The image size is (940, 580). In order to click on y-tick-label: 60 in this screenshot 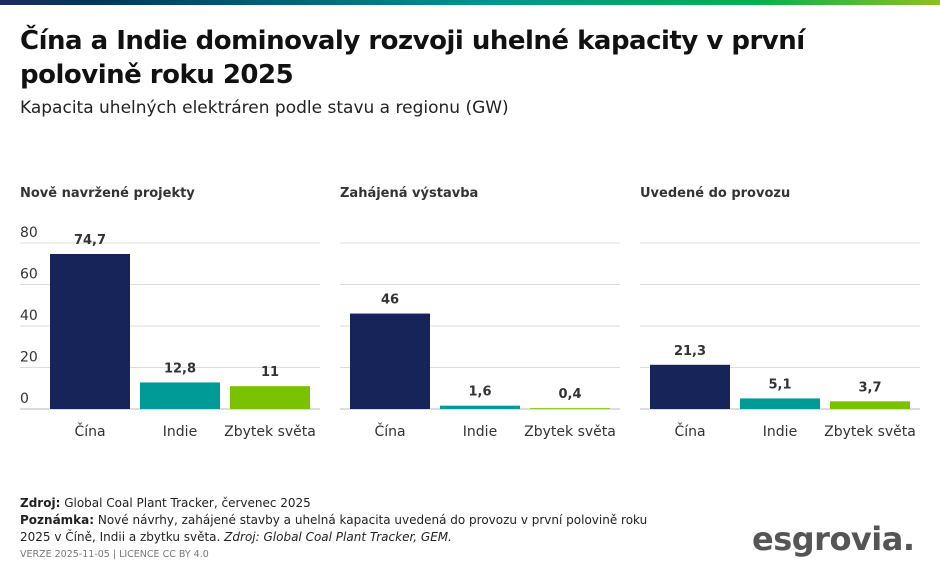, I will do `click(29, 275)`.